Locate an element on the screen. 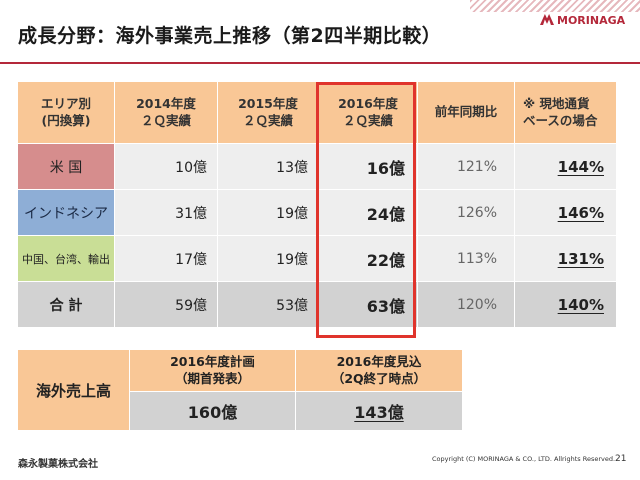 The width and height of the screenshot is (640, 480). header-yoy: 前年同期比 is located at coordinates (466, 112).